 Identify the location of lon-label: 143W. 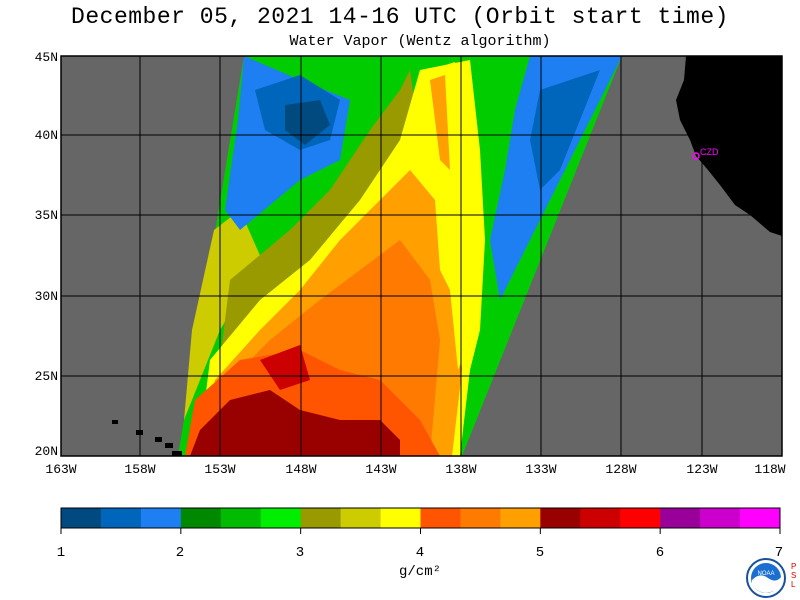
(381, 469).